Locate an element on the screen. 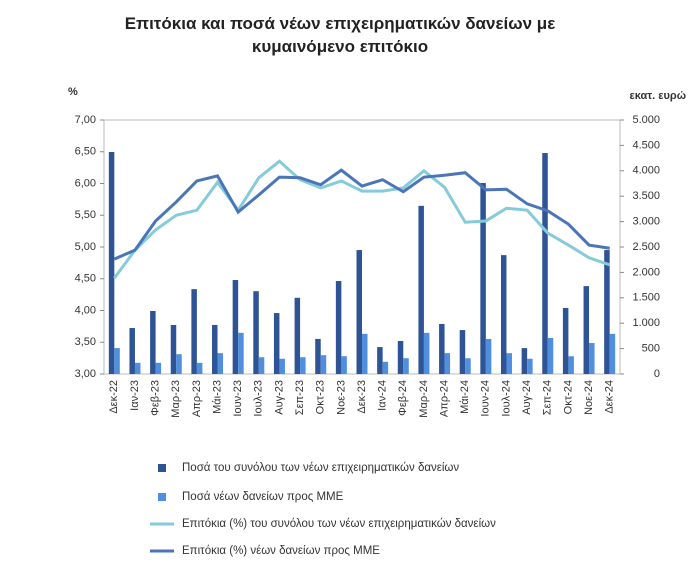  x-tick-label: Φεβ-24 is located at coordinates (403, 398).